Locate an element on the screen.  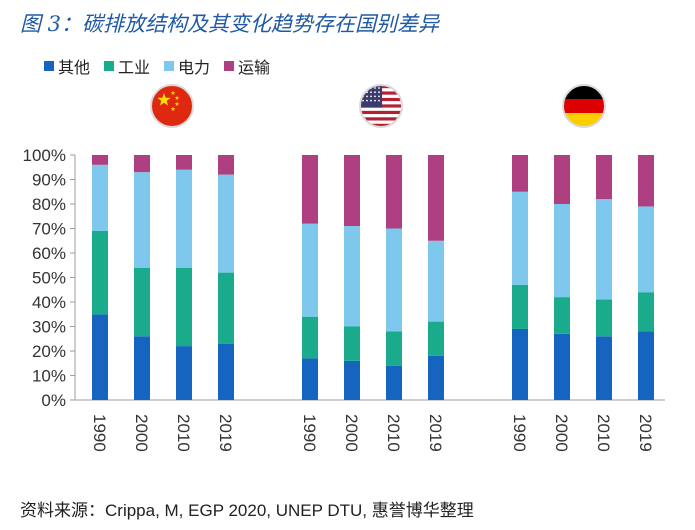
legend-item: 运输 is located at coordinates (247, 66).